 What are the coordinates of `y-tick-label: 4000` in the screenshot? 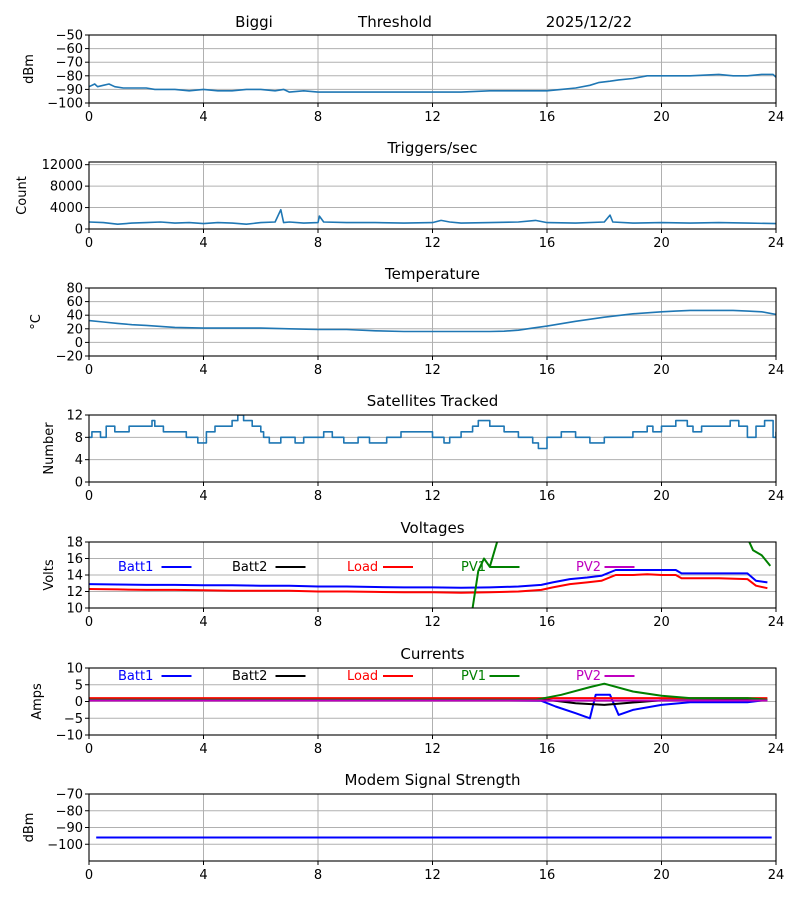 It's located at (66, 208).